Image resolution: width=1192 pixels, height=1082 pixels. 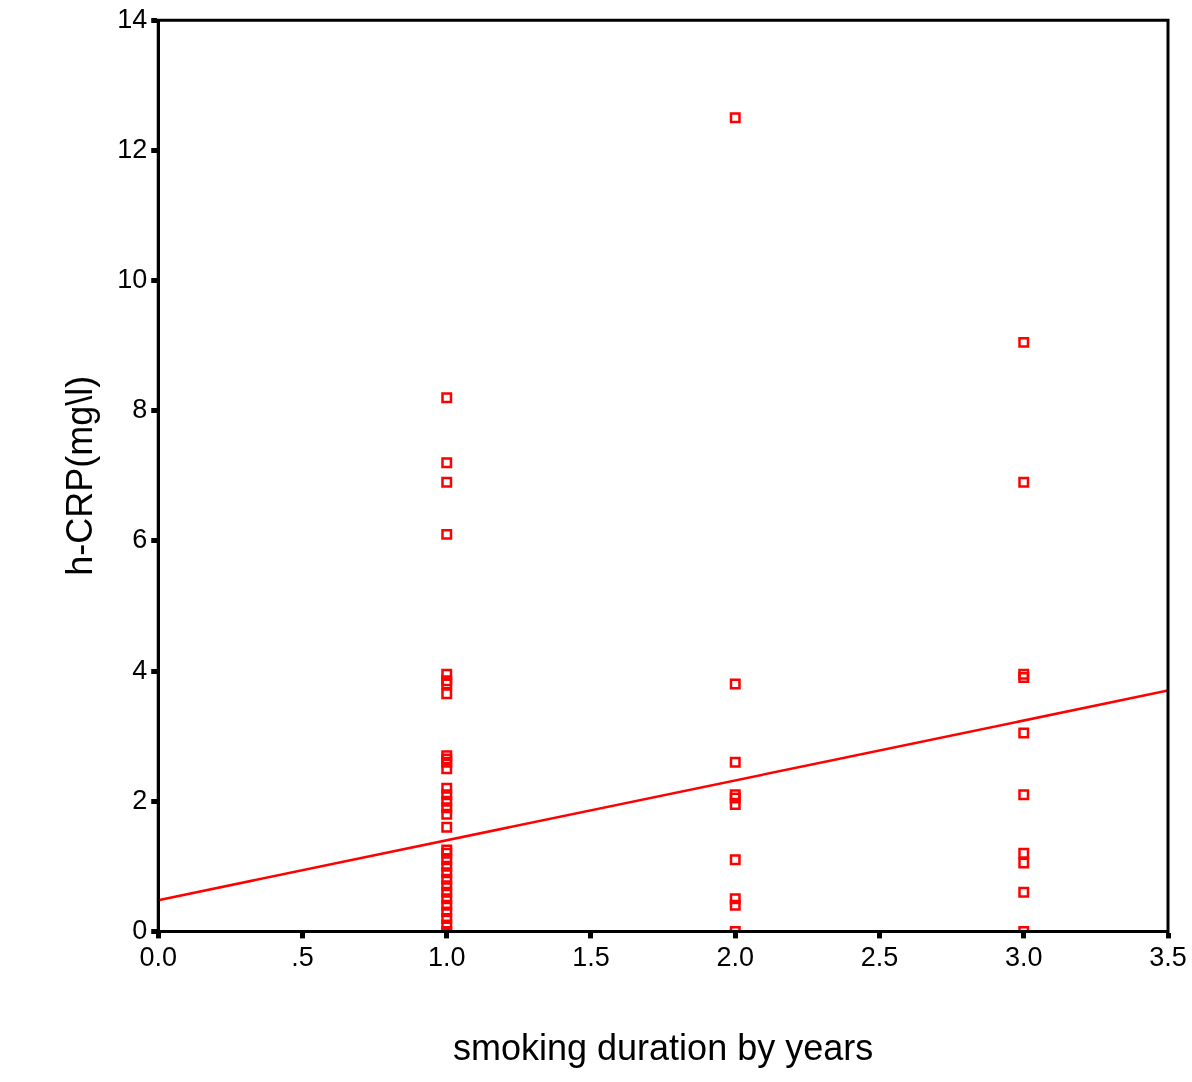 I want to click on y-tick-label: 14, so click(x=132, y=18).